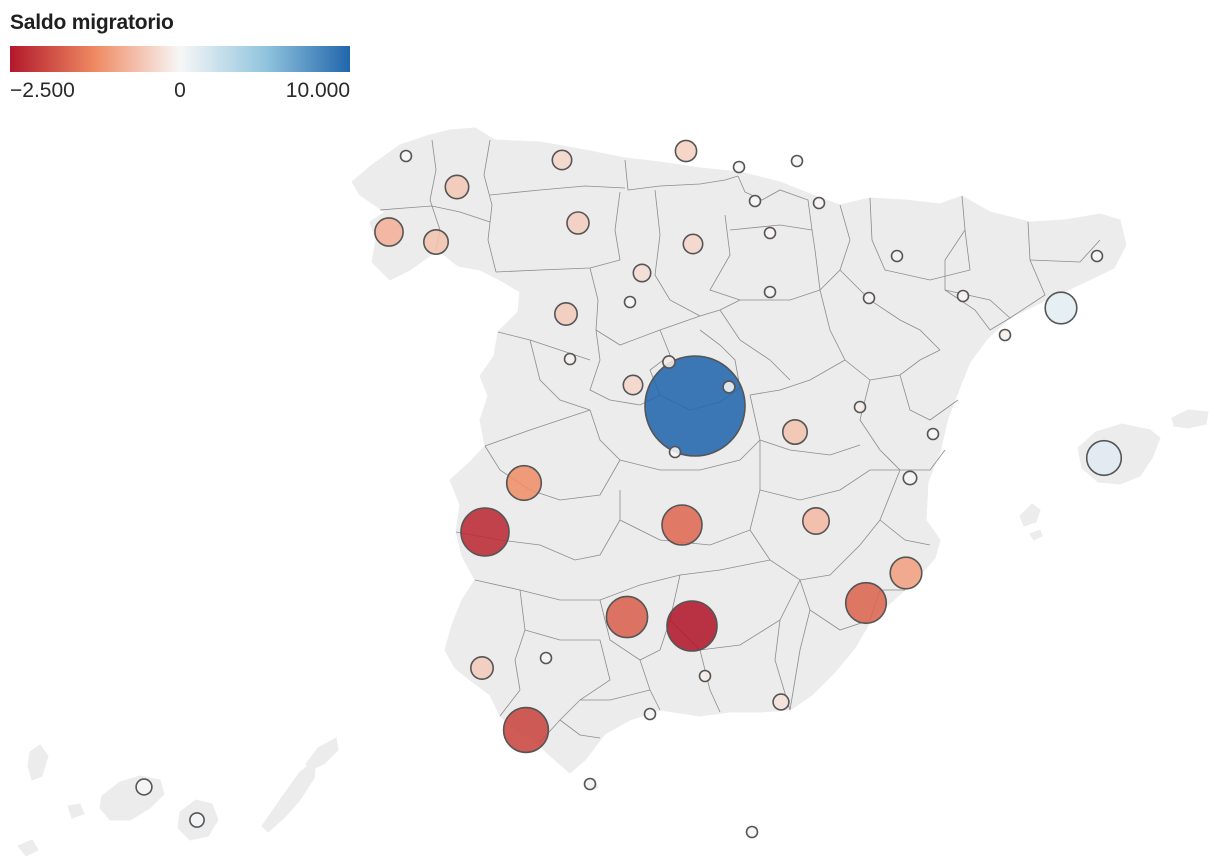 Image resolution: width=1220 pixels, height=864 pixels. Describe the element at coordinates (485, 532) in the screenshot. I see `bubble-badajoz` at that location.